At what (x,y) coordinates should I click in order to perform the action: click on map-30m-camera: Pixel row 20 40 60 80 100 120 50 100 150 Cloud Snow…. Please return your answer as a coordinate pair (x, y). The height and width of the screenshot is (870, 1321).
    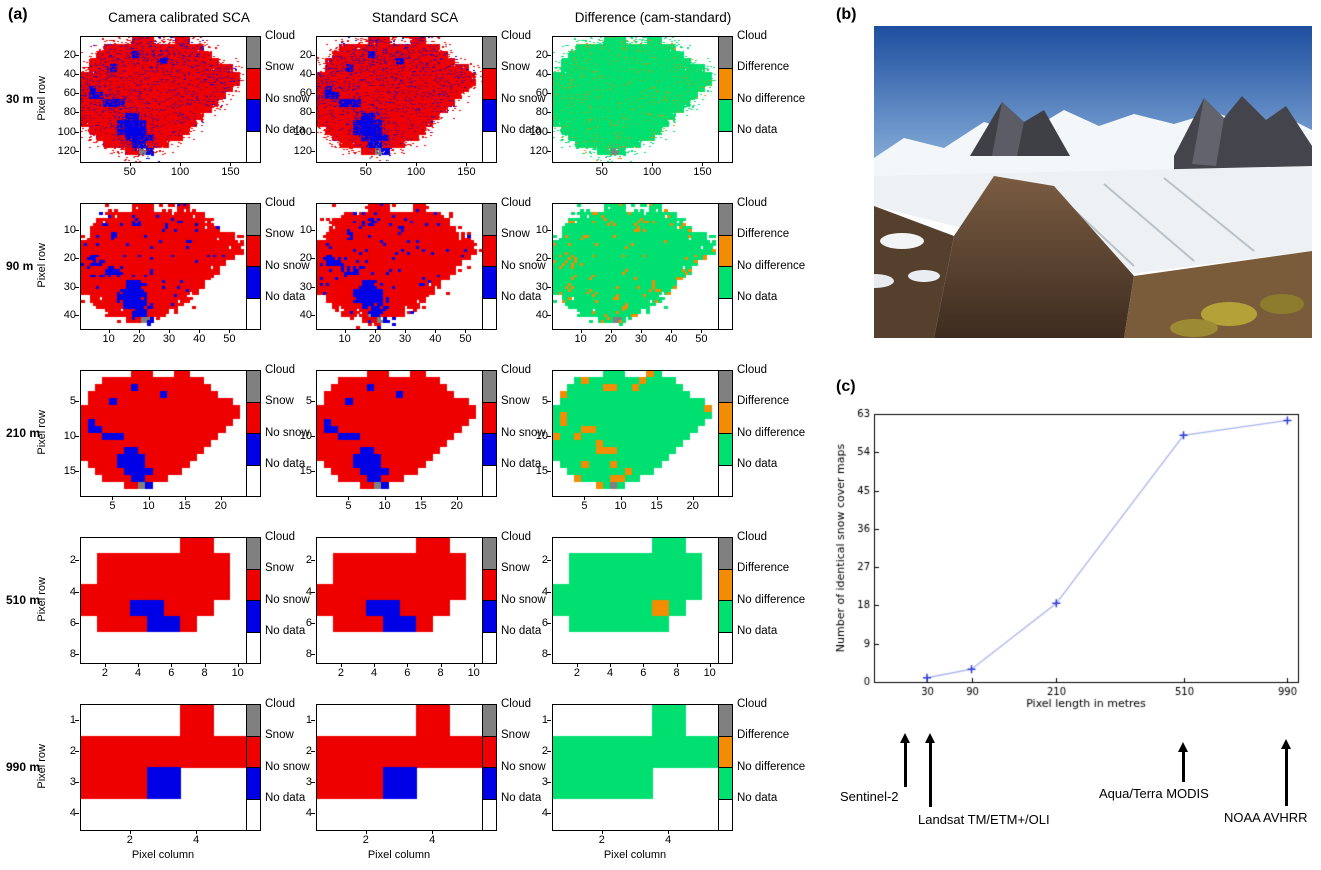
    Looking at the image, I should click on (173, 115).